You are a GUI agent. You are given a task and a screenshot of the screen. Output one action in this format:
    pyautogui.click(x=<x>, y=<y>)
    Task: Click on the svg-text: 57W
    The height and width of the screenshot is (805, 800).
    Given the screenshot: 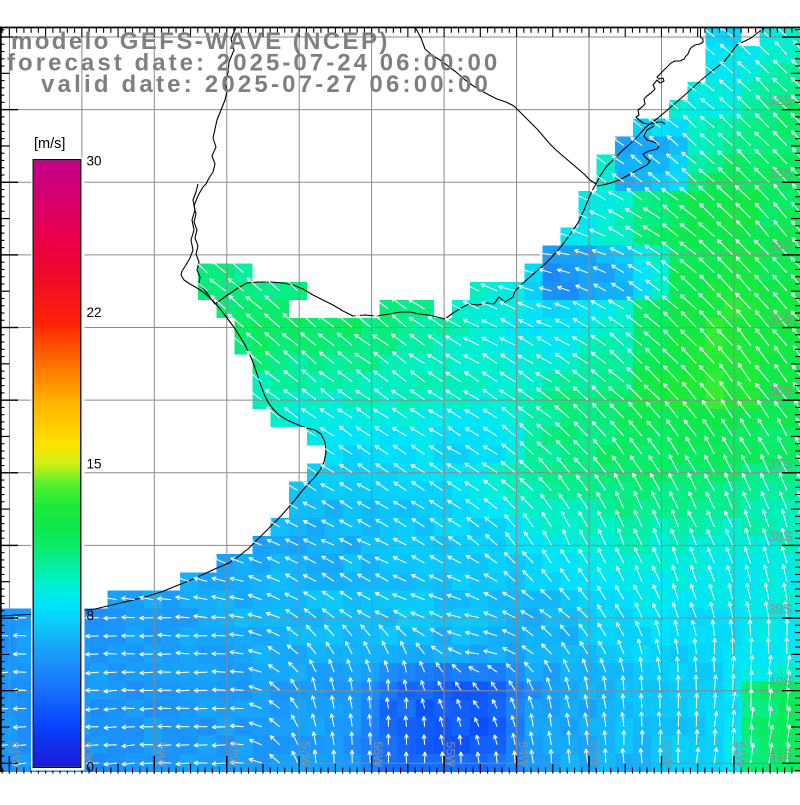 What is the action you would take?
    pyautogui.click(x=305, y=755)
    